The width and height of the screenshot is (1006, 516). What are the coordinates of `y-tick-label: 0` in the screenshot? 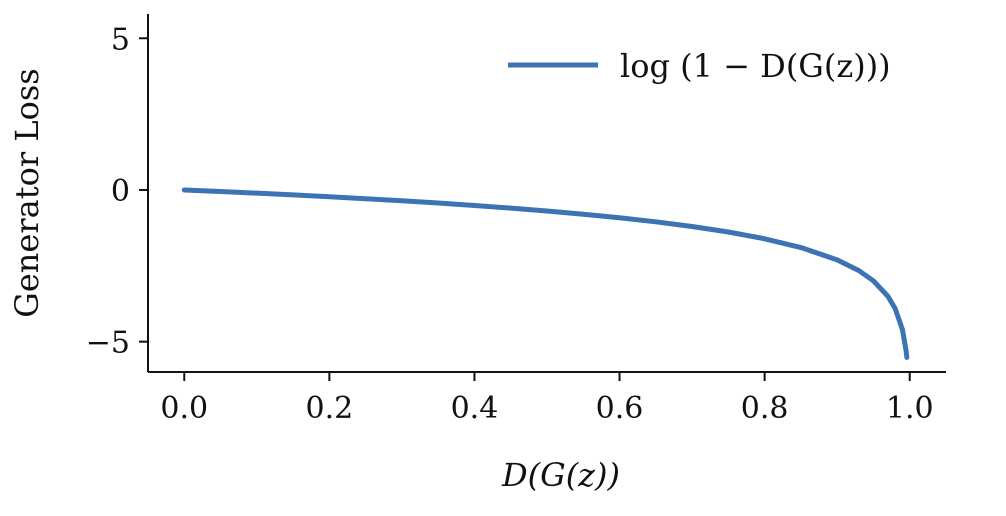 It's located at (120, 191).